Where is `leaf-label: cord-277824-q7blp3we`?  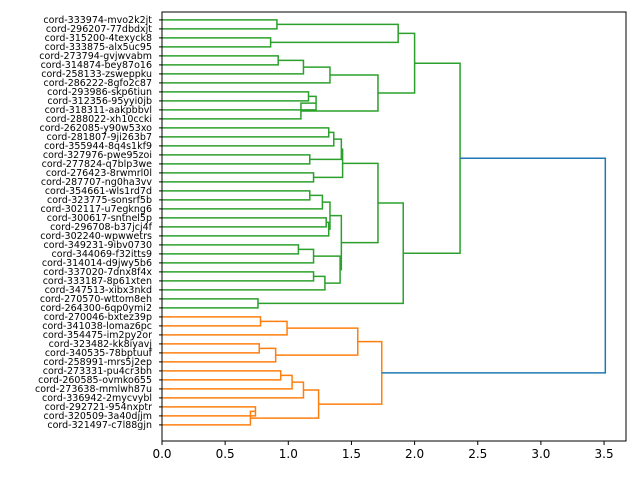
leaf-label: cord-277824-q7blp3we is located at coordinates (97, 164).